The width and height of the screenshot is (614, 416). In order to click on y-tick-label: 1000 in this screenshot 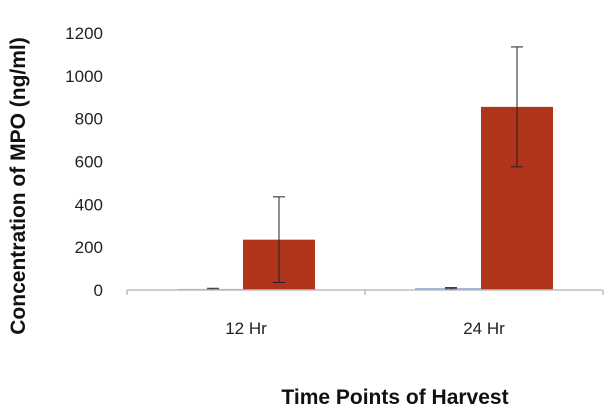, I will do `click(84, 76)`.